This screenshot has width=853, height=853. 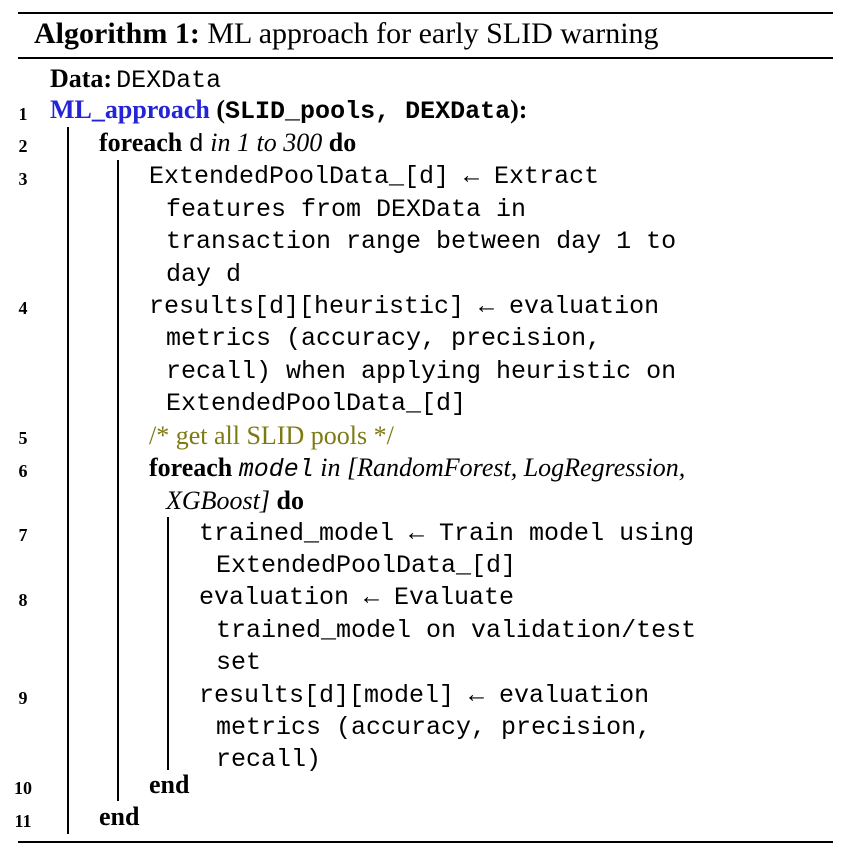 I want to click on comment-line: /* get all SLID pools */, so click(x=271, y=435).